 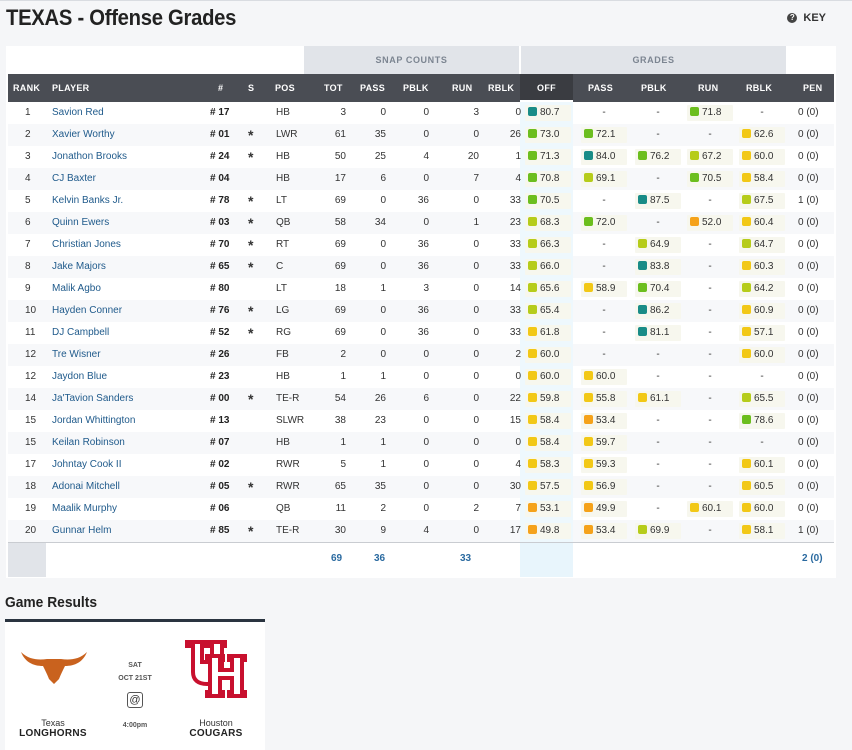 I want to click on col-number: #, so click(x=221, y=88).